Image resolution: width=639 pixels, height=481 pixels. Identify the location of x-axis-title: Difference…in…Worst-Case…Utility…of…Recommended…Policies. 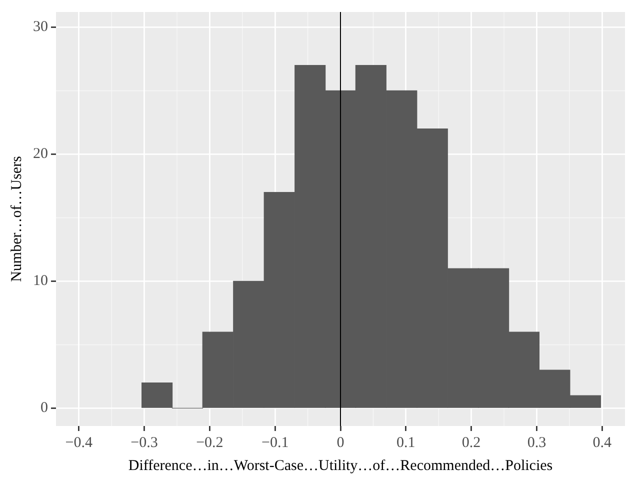
(340, 466).